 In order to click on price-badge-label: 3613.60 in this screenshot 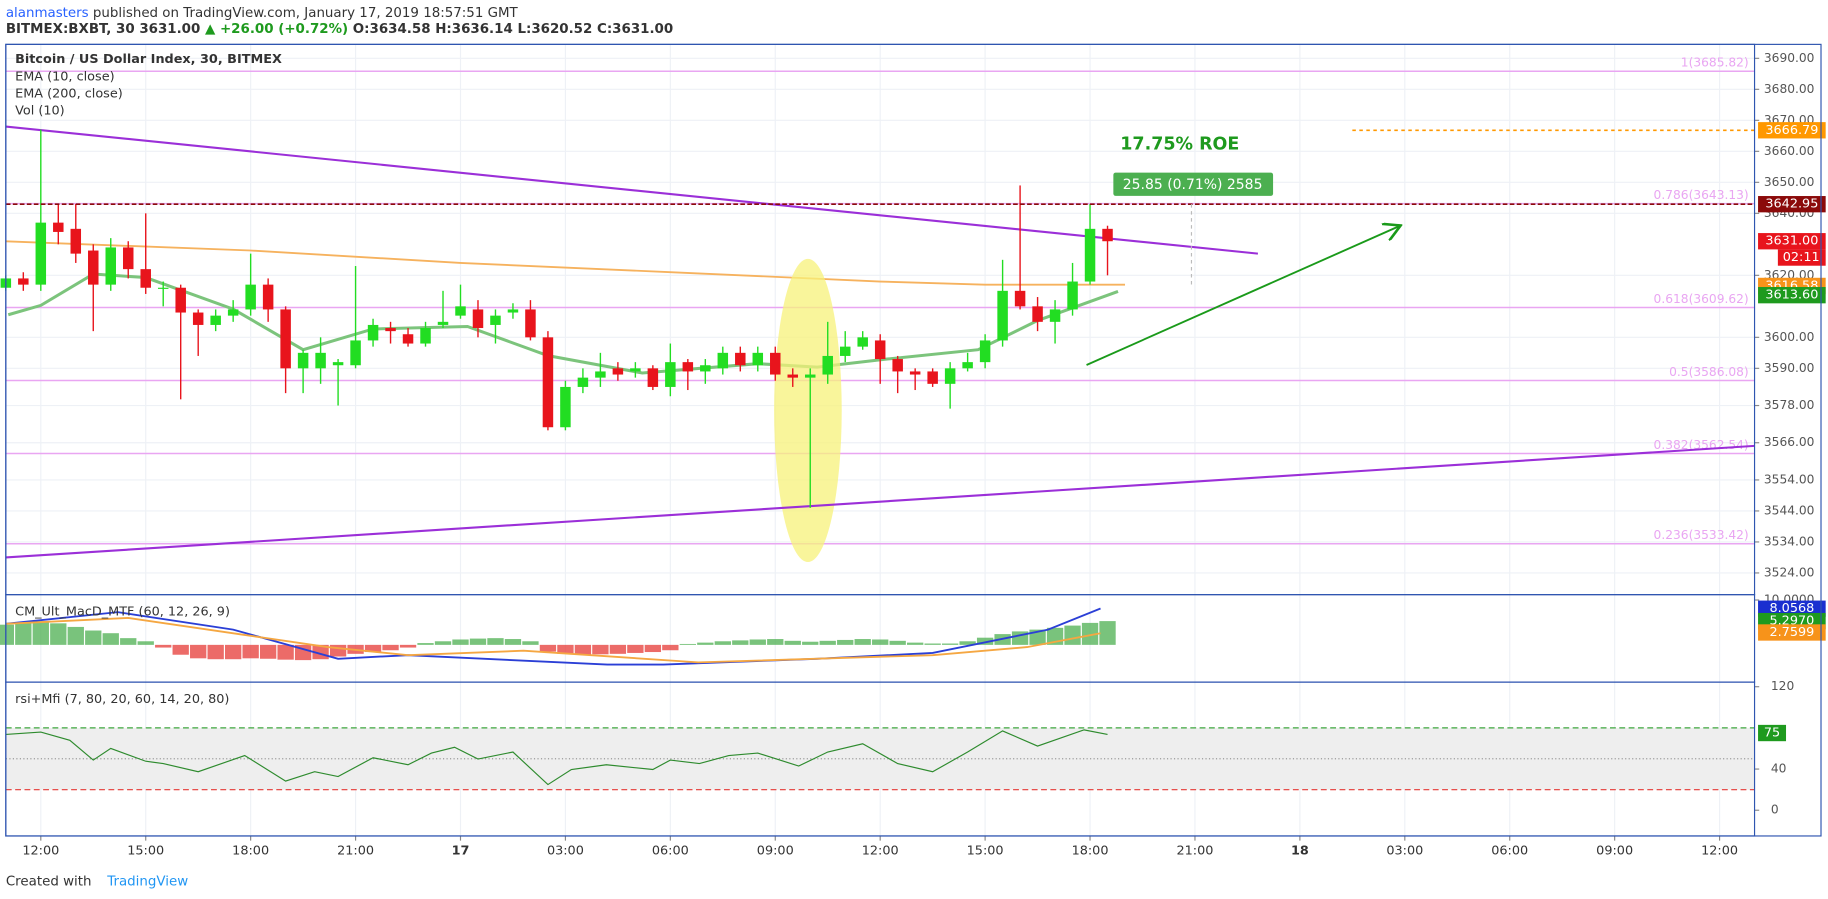, I will do `click(1791, 295)`.